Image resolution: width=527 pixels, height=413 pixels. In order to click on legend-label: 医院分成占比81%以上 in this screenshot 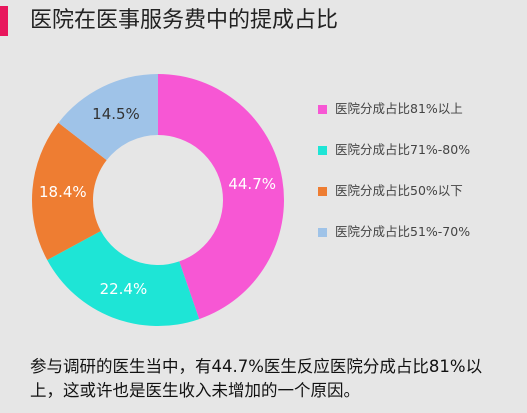, I will do `click(399, 108)`.